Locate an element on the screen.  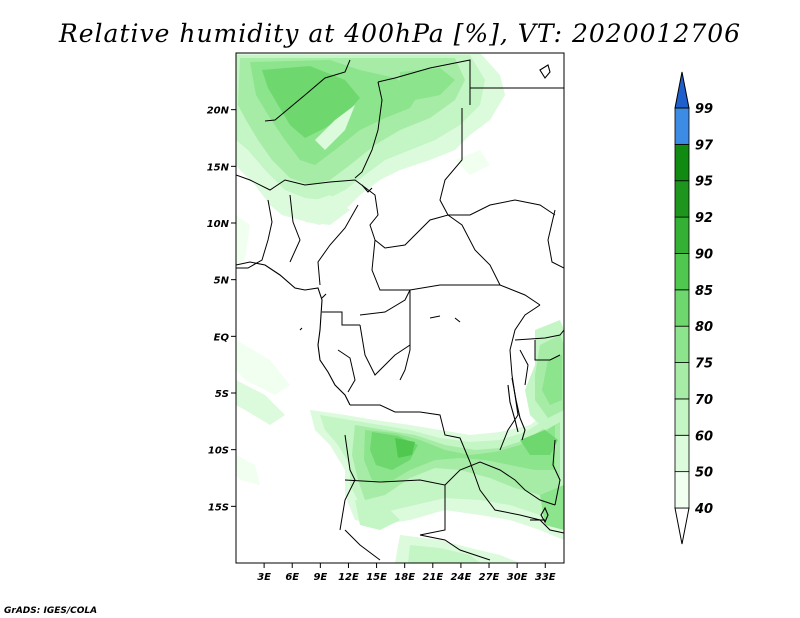
colorbar-label: 40 is located at coordinates (703, 509).